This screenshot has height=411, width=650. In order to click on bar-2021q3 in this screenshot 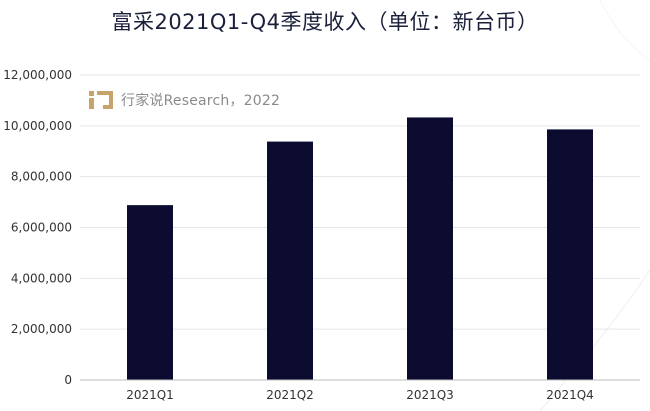, I will do `click(430, 248)`.